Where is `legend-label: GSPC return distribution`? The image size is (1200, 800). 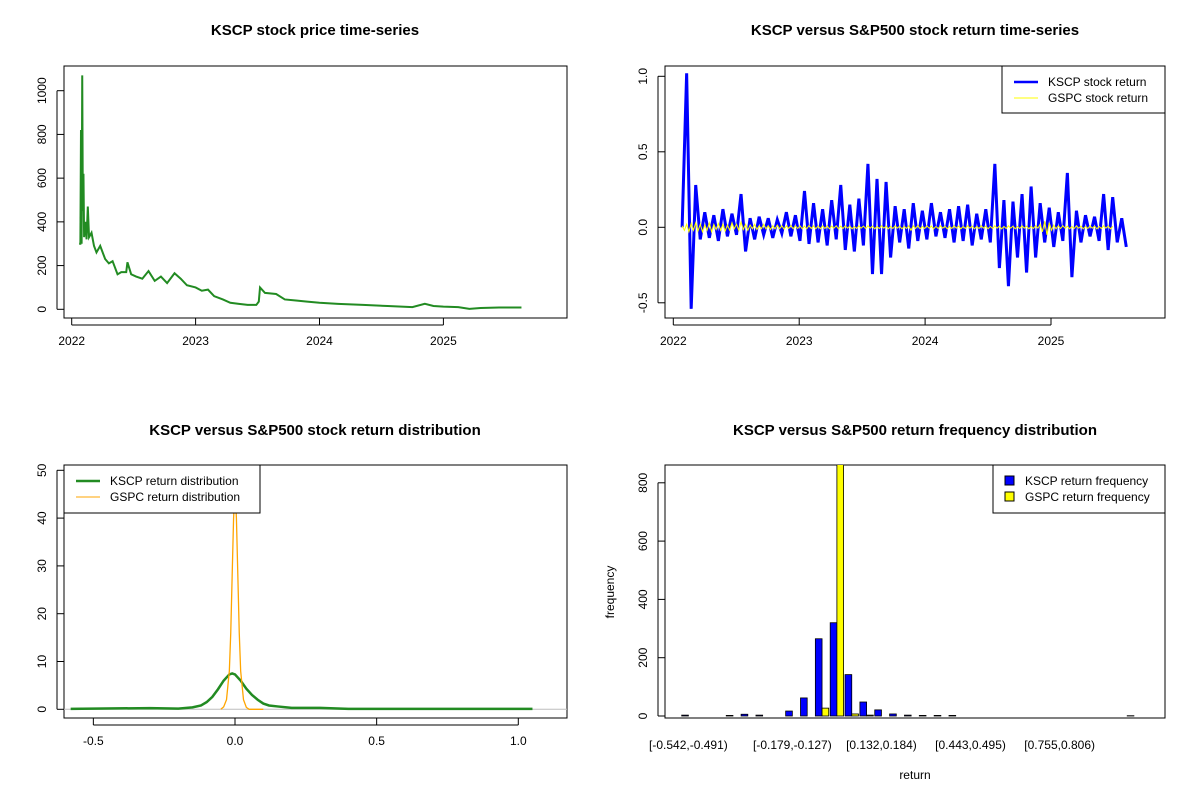 legend-label: GSPC return distribution is located at coordinates (175, 497).